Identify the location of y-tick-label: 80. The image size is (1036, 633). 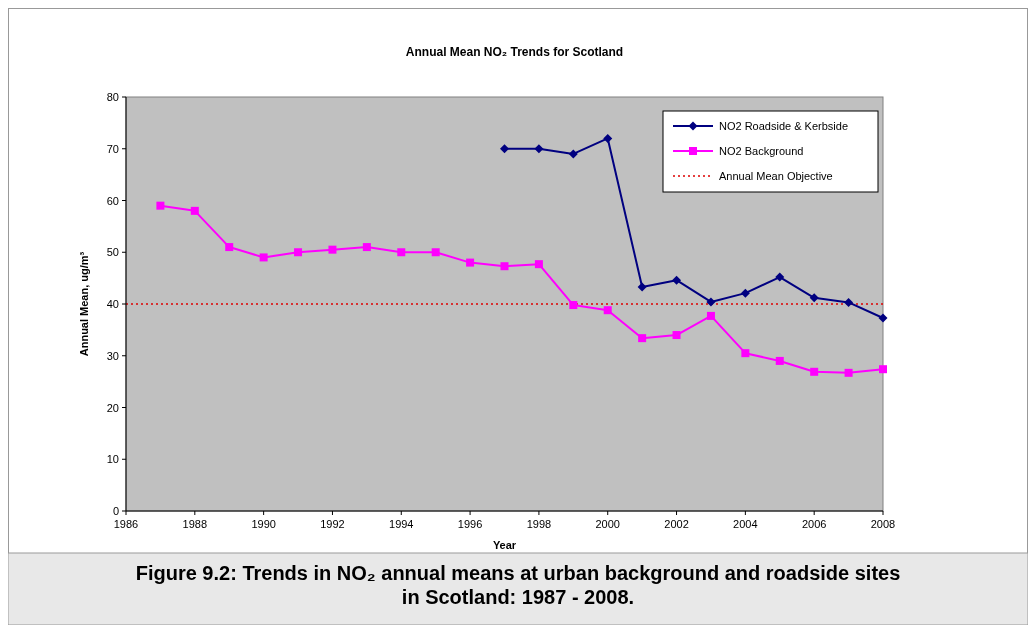
(112, 97).